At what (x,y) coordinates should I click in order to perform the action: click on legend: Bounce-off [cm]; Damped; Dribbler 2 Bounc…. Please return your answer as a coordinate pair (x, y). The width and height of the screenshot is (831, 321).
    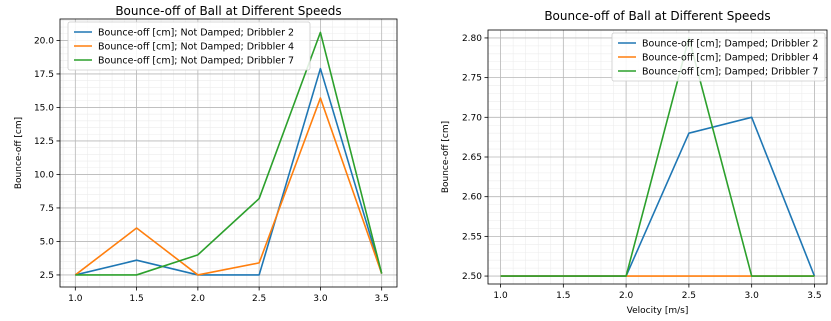
    Looking at the image, I should click on (718, 57).